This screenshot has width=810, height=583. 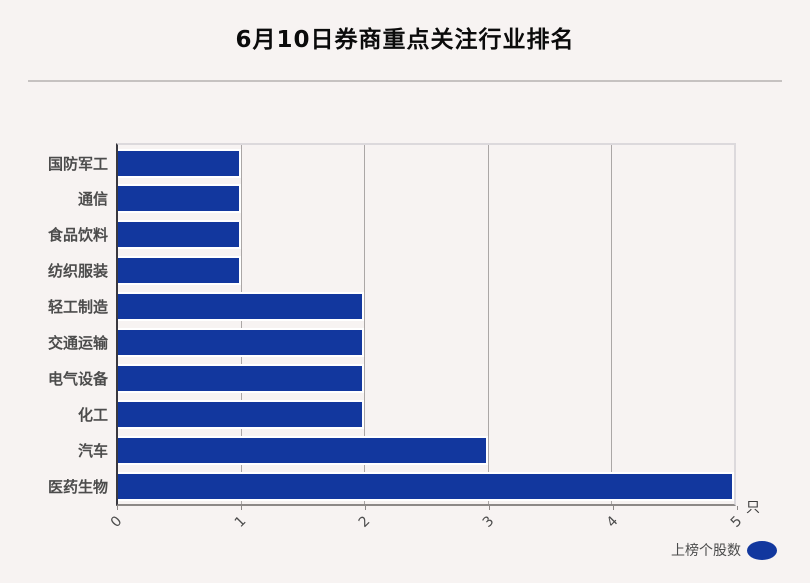 I want to click on legend: 上榜个股数, so click(x=724, y=550).